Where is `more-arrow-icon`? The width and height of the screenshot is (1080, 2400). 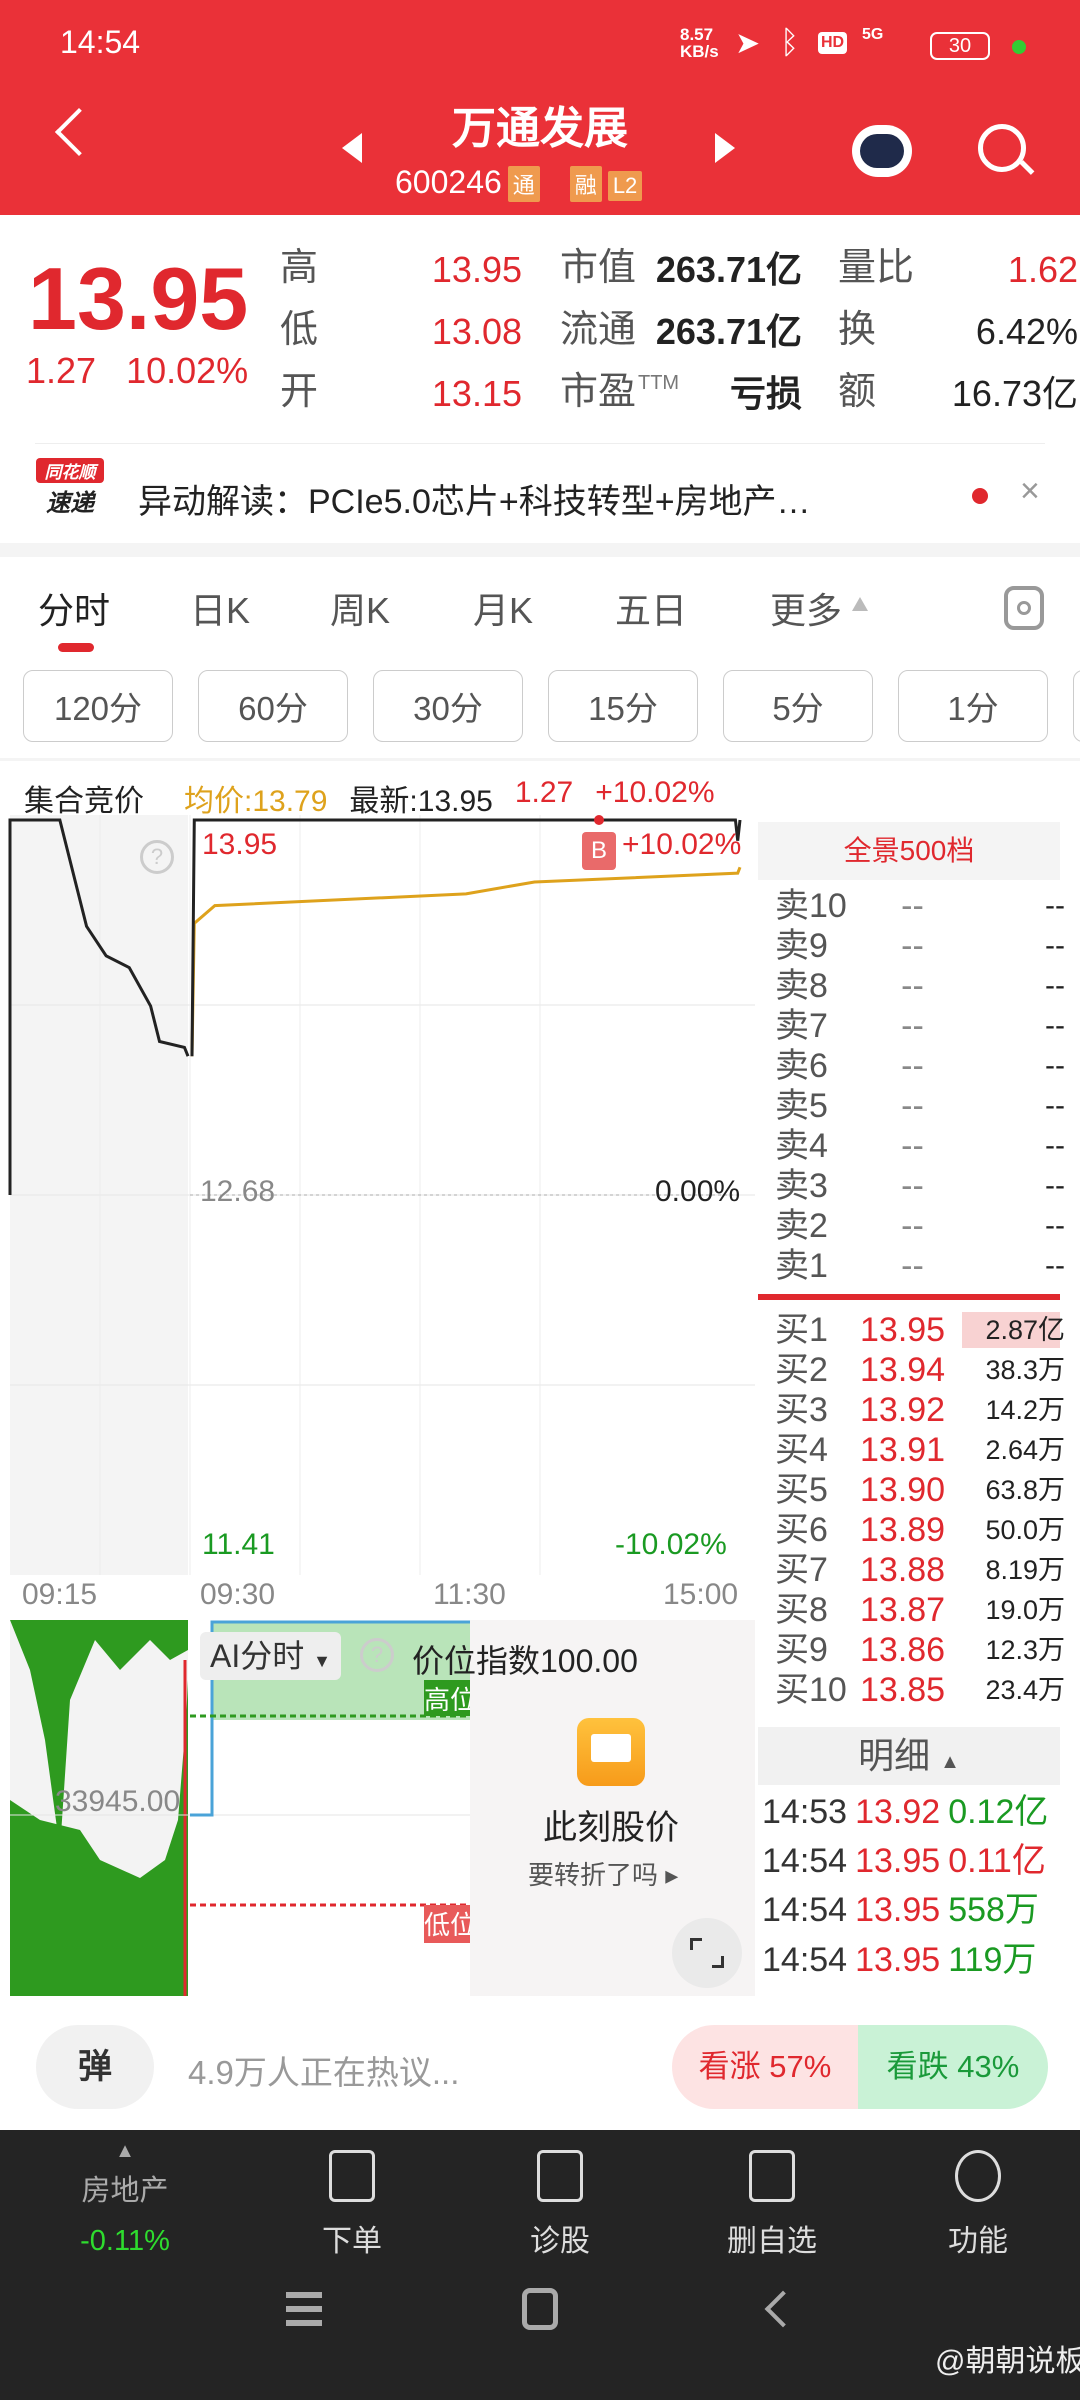 more-arrow-icon is located at coordinates (860, 604).